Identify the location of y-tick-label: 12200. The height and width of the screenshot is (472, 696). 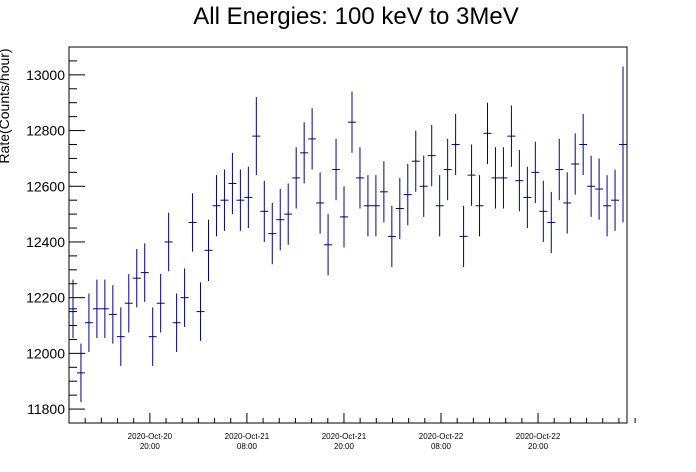
(45, 298).